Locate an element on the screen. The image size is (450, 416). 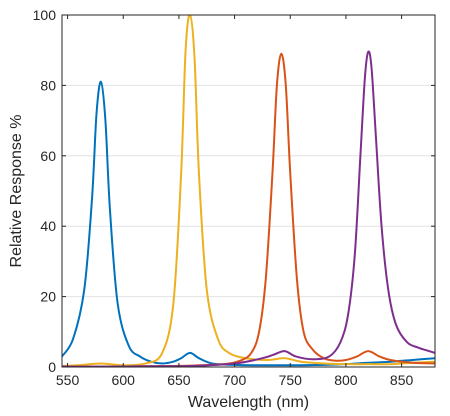
x-tick-label-600: 600 is located at coordinates (124, 380).